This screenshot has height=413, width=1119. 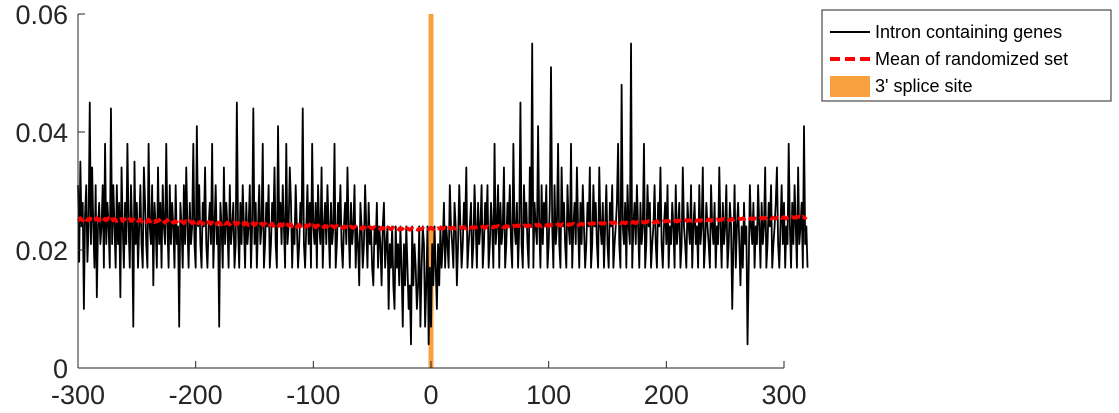 I want to click on legend-box, so click(x=966, y=55).